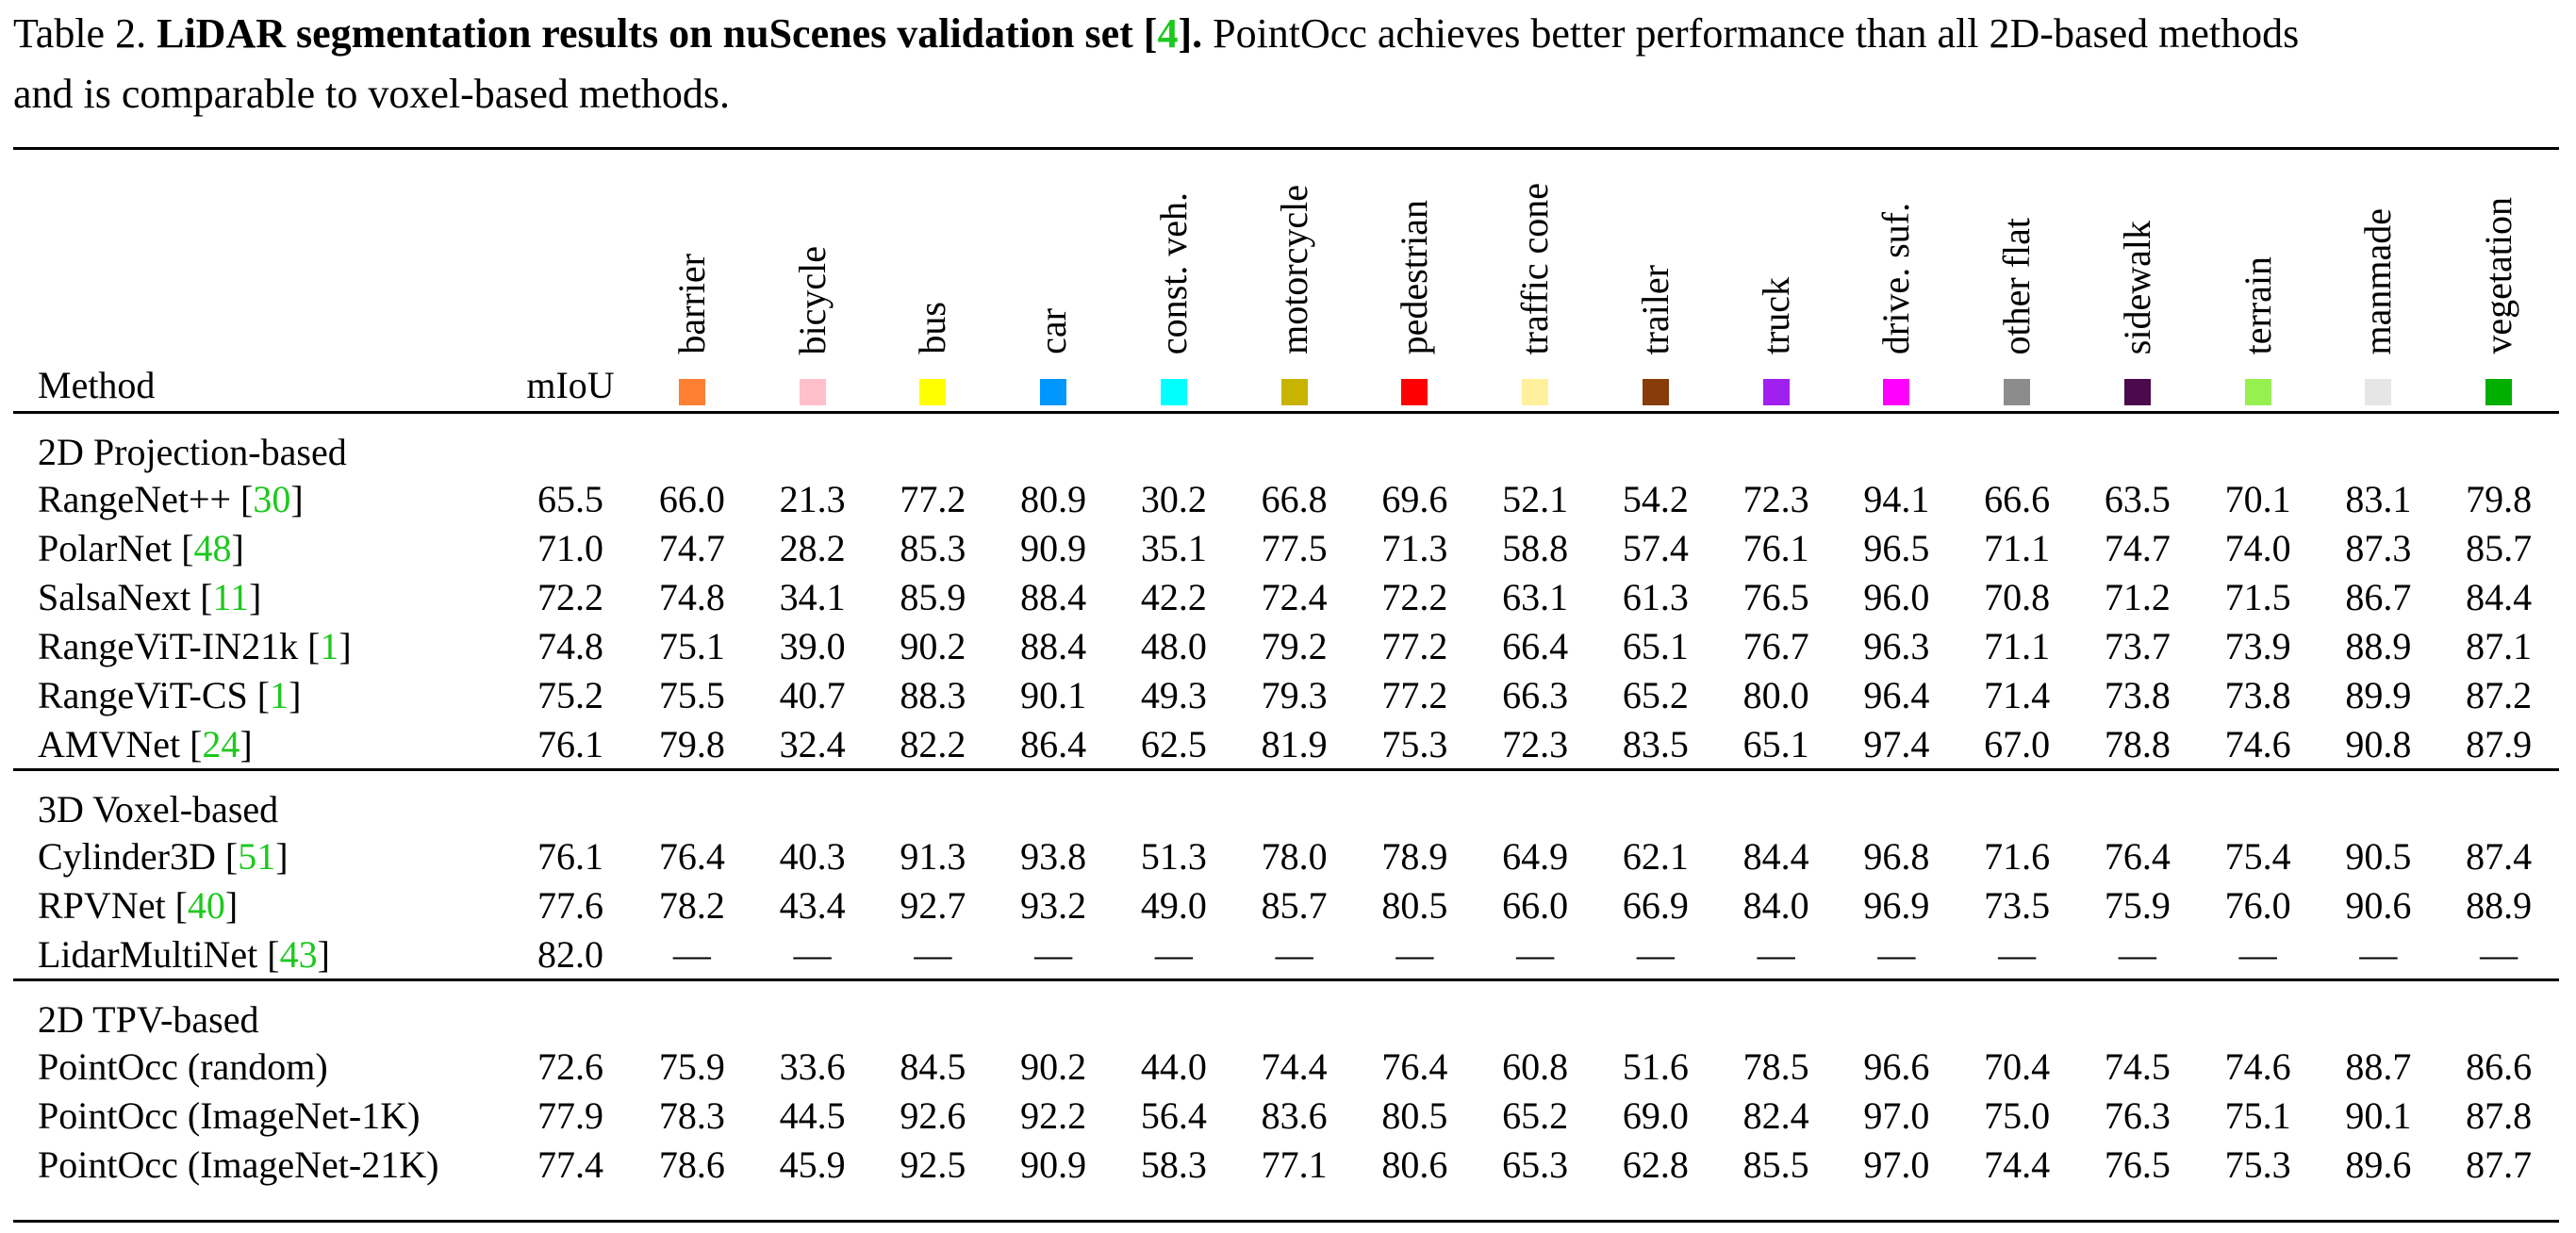  What do you see at coordinates (1535, 694) in the screenshot?
I see `class-value: 66.3` at bounding box center [1535, 694].